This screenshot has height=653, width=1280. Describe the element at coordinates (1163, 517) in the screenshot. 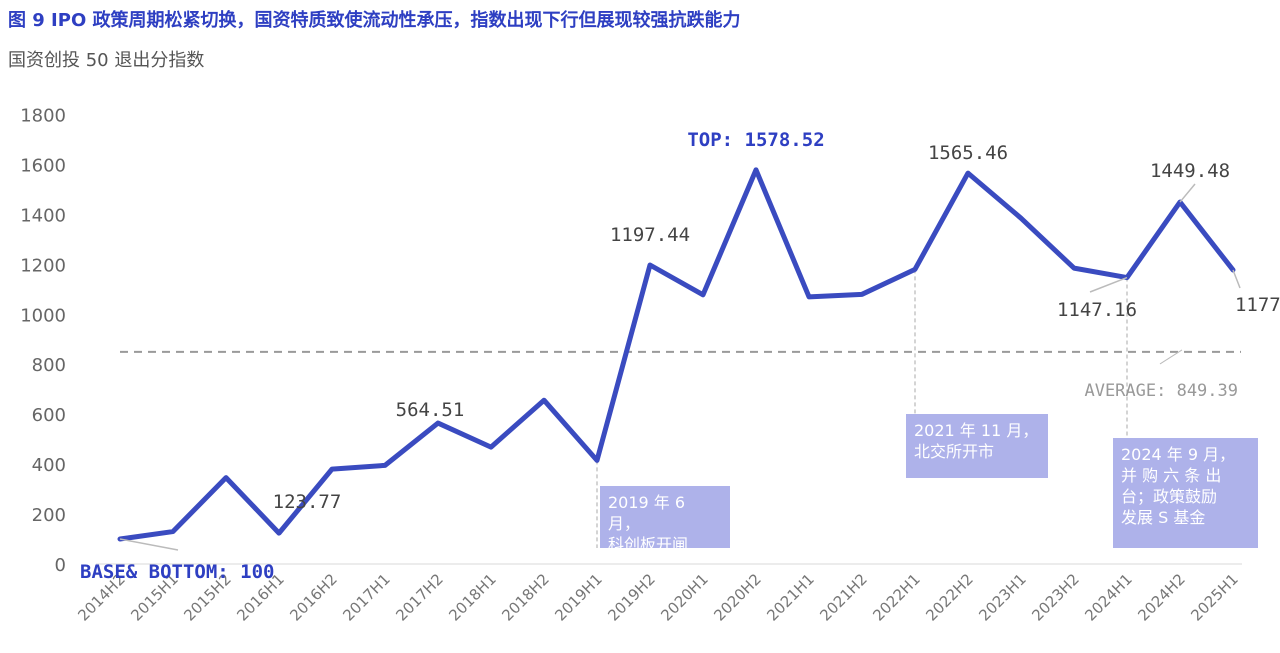

I see `annotation-line: 发展 S 基金` at that location.